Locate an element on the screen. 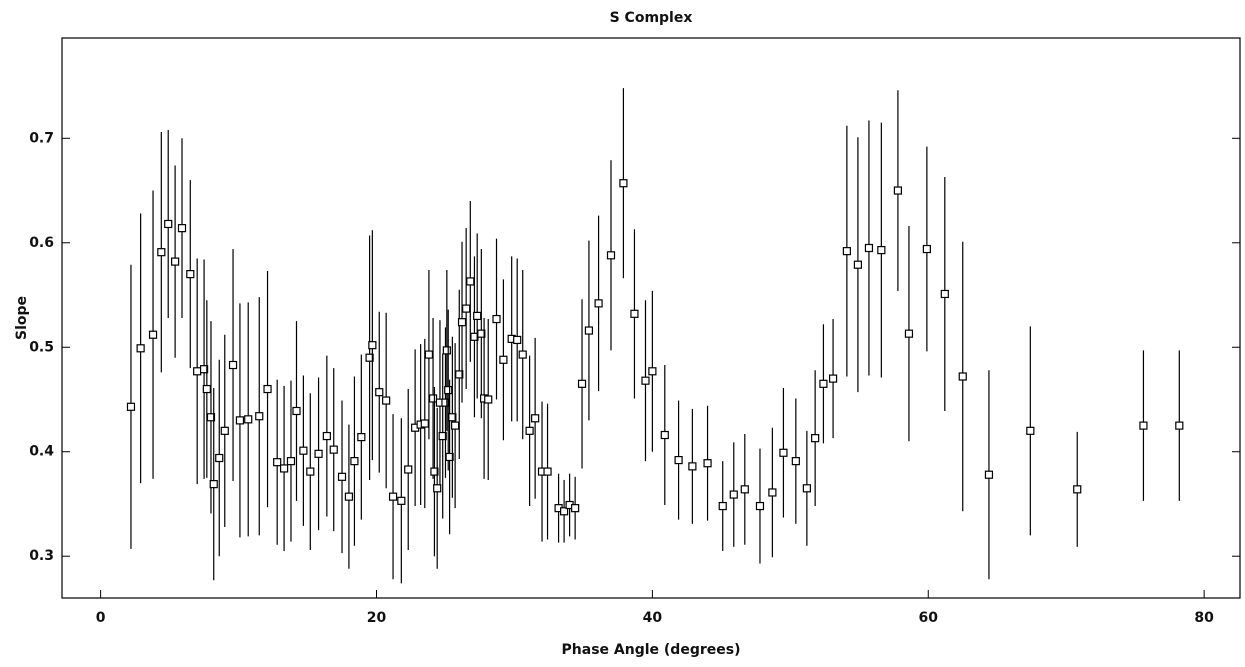 The width and height of the screenshot is (1245, 667). y-axis-label: Slope is located at coordinates (22, 318).